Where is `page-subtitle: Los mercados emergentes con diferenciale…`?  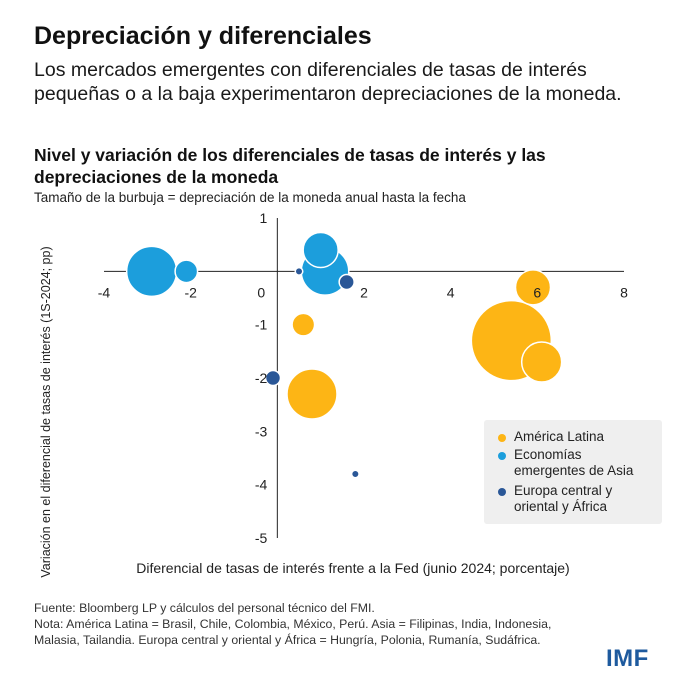
page-subtitle: Los mercados emergentes con diferenciale… is located at coordinates (328, 82).